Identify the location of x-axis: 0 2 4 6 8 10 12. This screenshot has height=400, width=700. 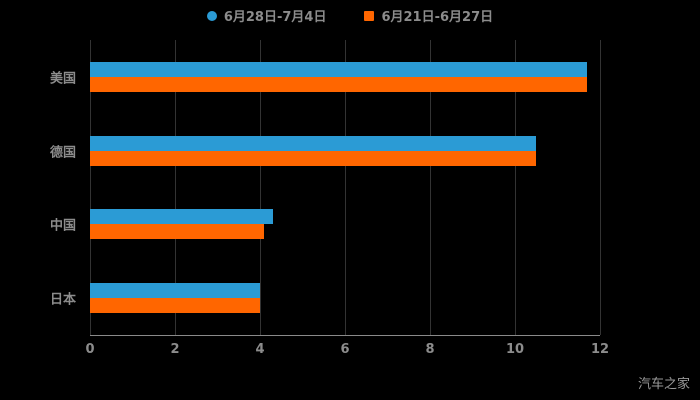
(347, 350).